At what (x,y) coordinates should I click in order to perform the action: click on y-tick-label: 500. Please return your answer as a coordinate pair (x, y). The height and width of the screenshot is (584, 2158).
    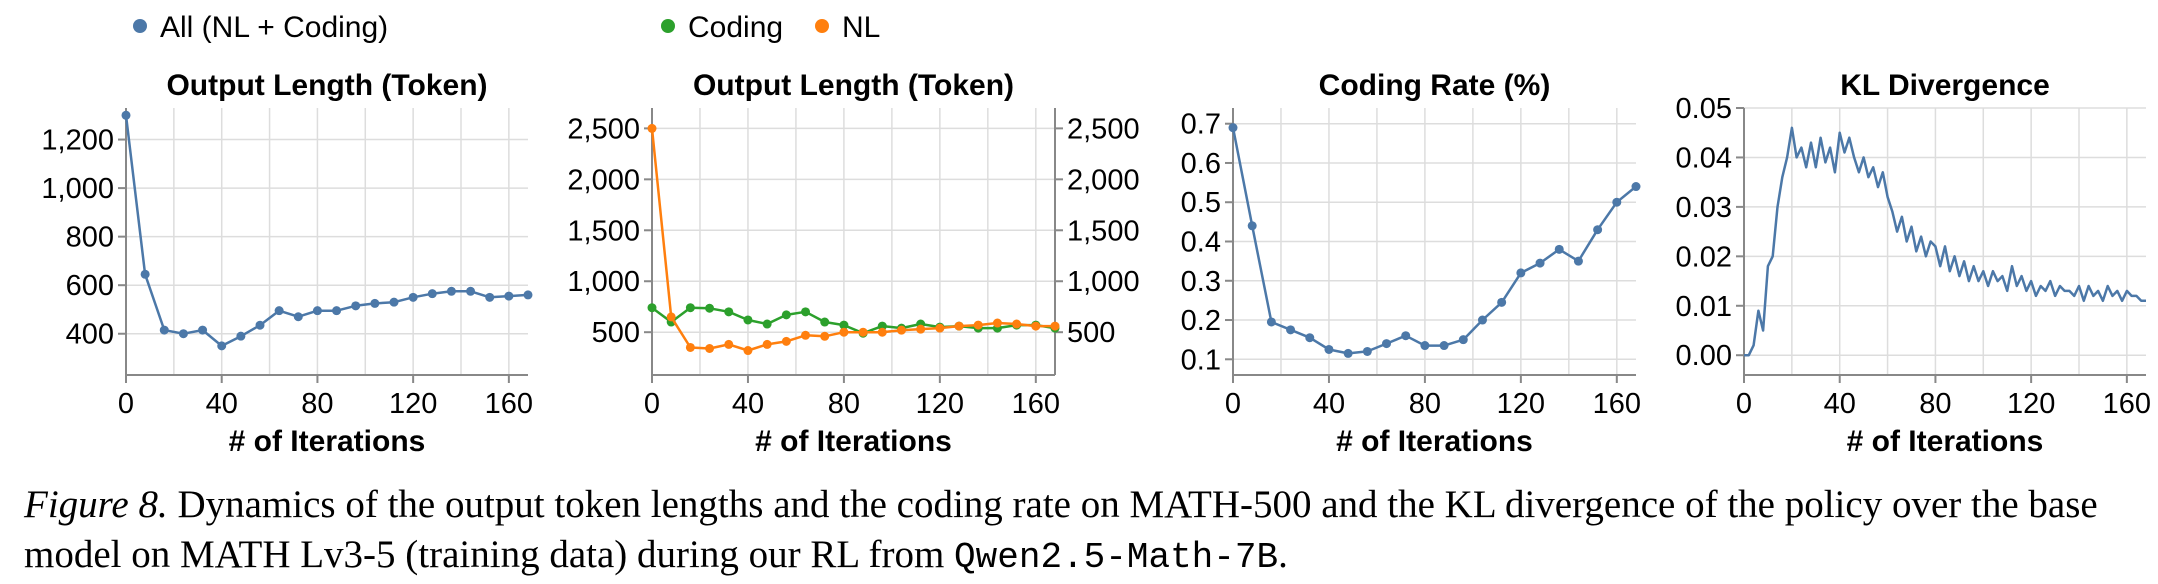
    Looking at the image, I should click on (616, 333).